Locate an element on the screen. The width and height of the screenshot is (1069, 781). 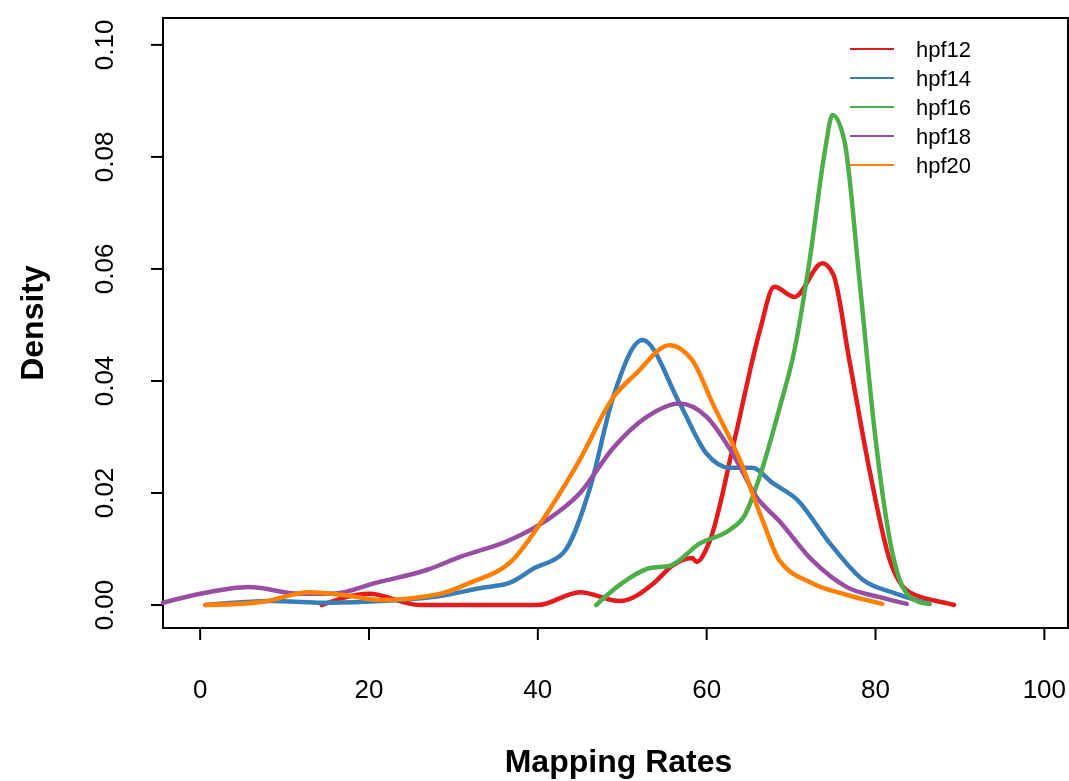
y-tick-label: 0.04 is located at coordinates (104, 381).